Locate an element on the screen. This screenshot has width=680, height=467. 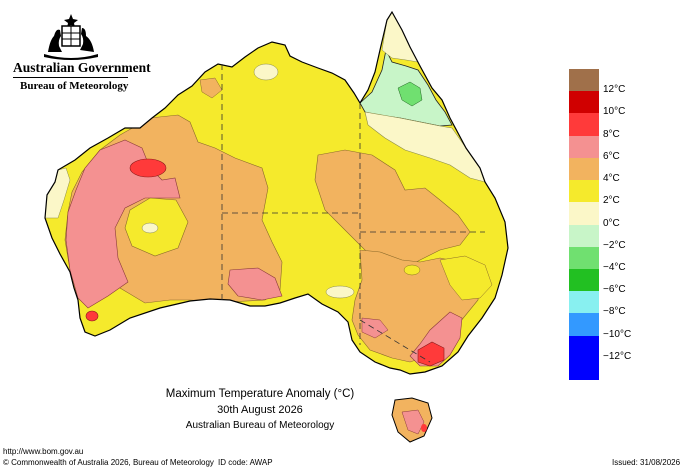
legend-label: 0°C is located at coordinates (611, 223).